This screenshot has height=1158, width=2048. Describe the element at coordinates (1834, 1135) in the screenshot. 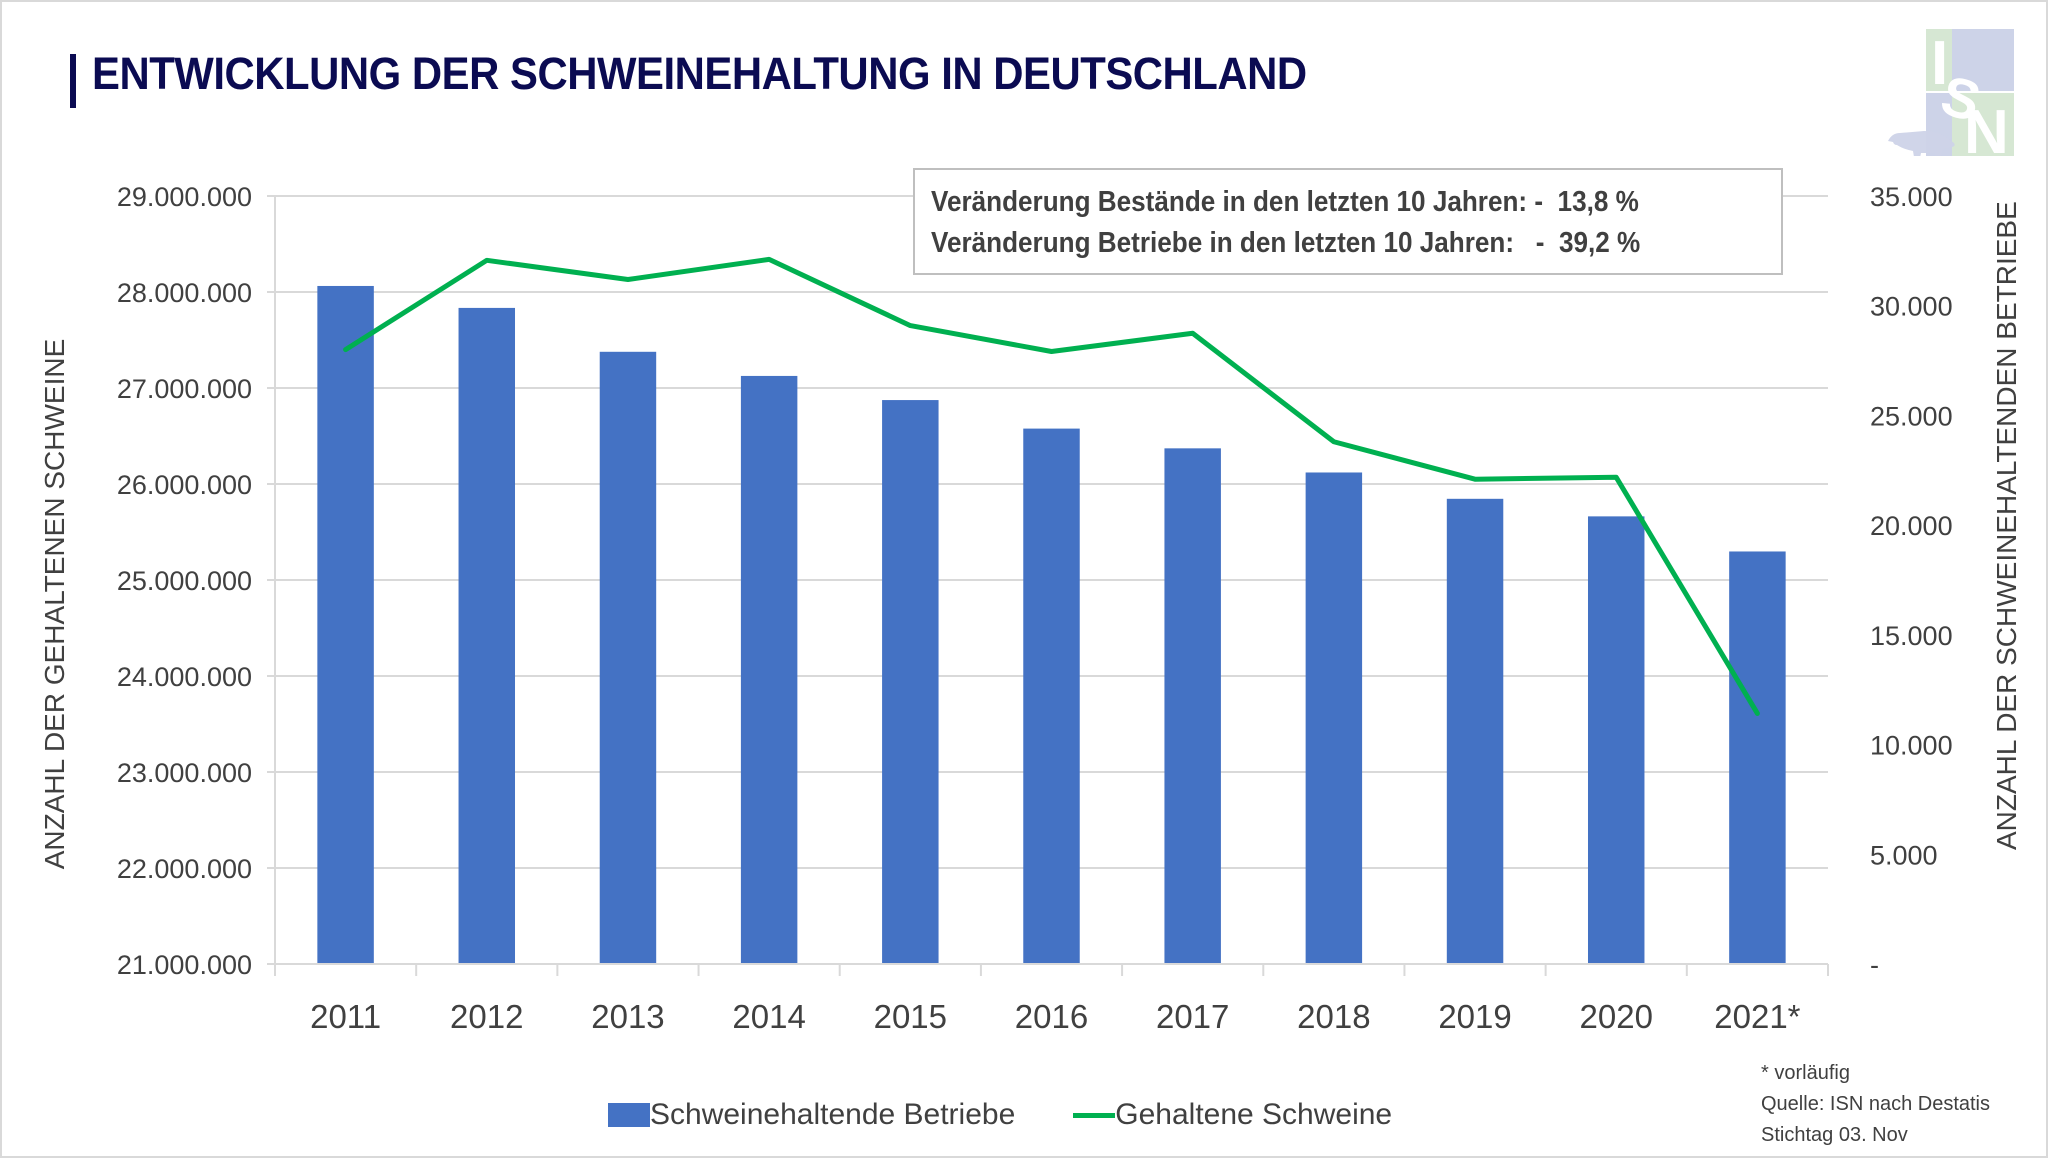

I see `footnote-reference-date: Stichtag 03. Nov` at that location.